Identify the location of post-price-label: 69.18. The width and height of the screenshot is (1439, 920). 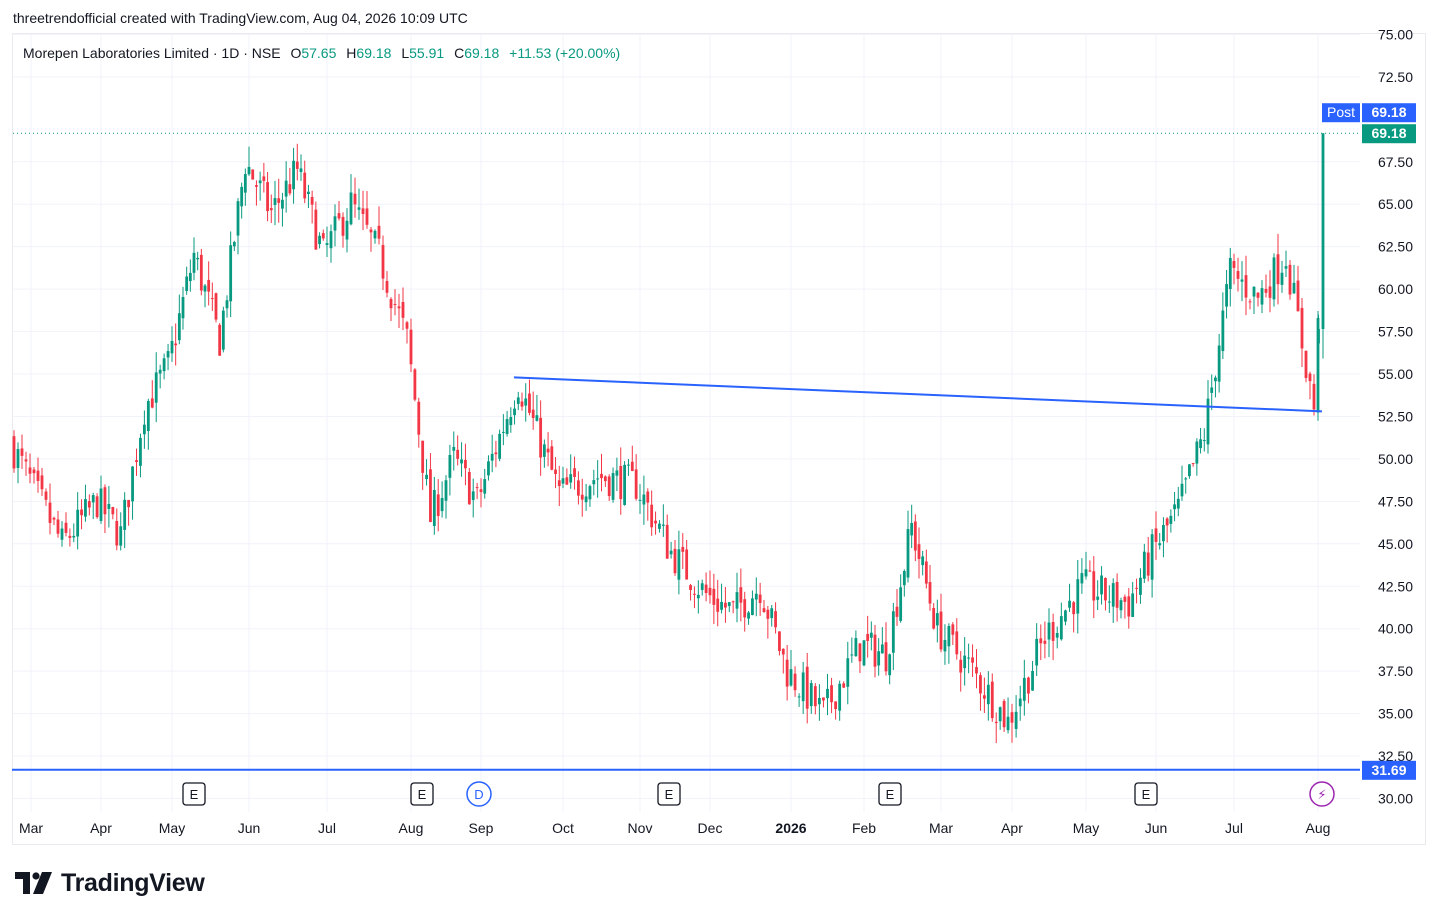
(1388, 112).